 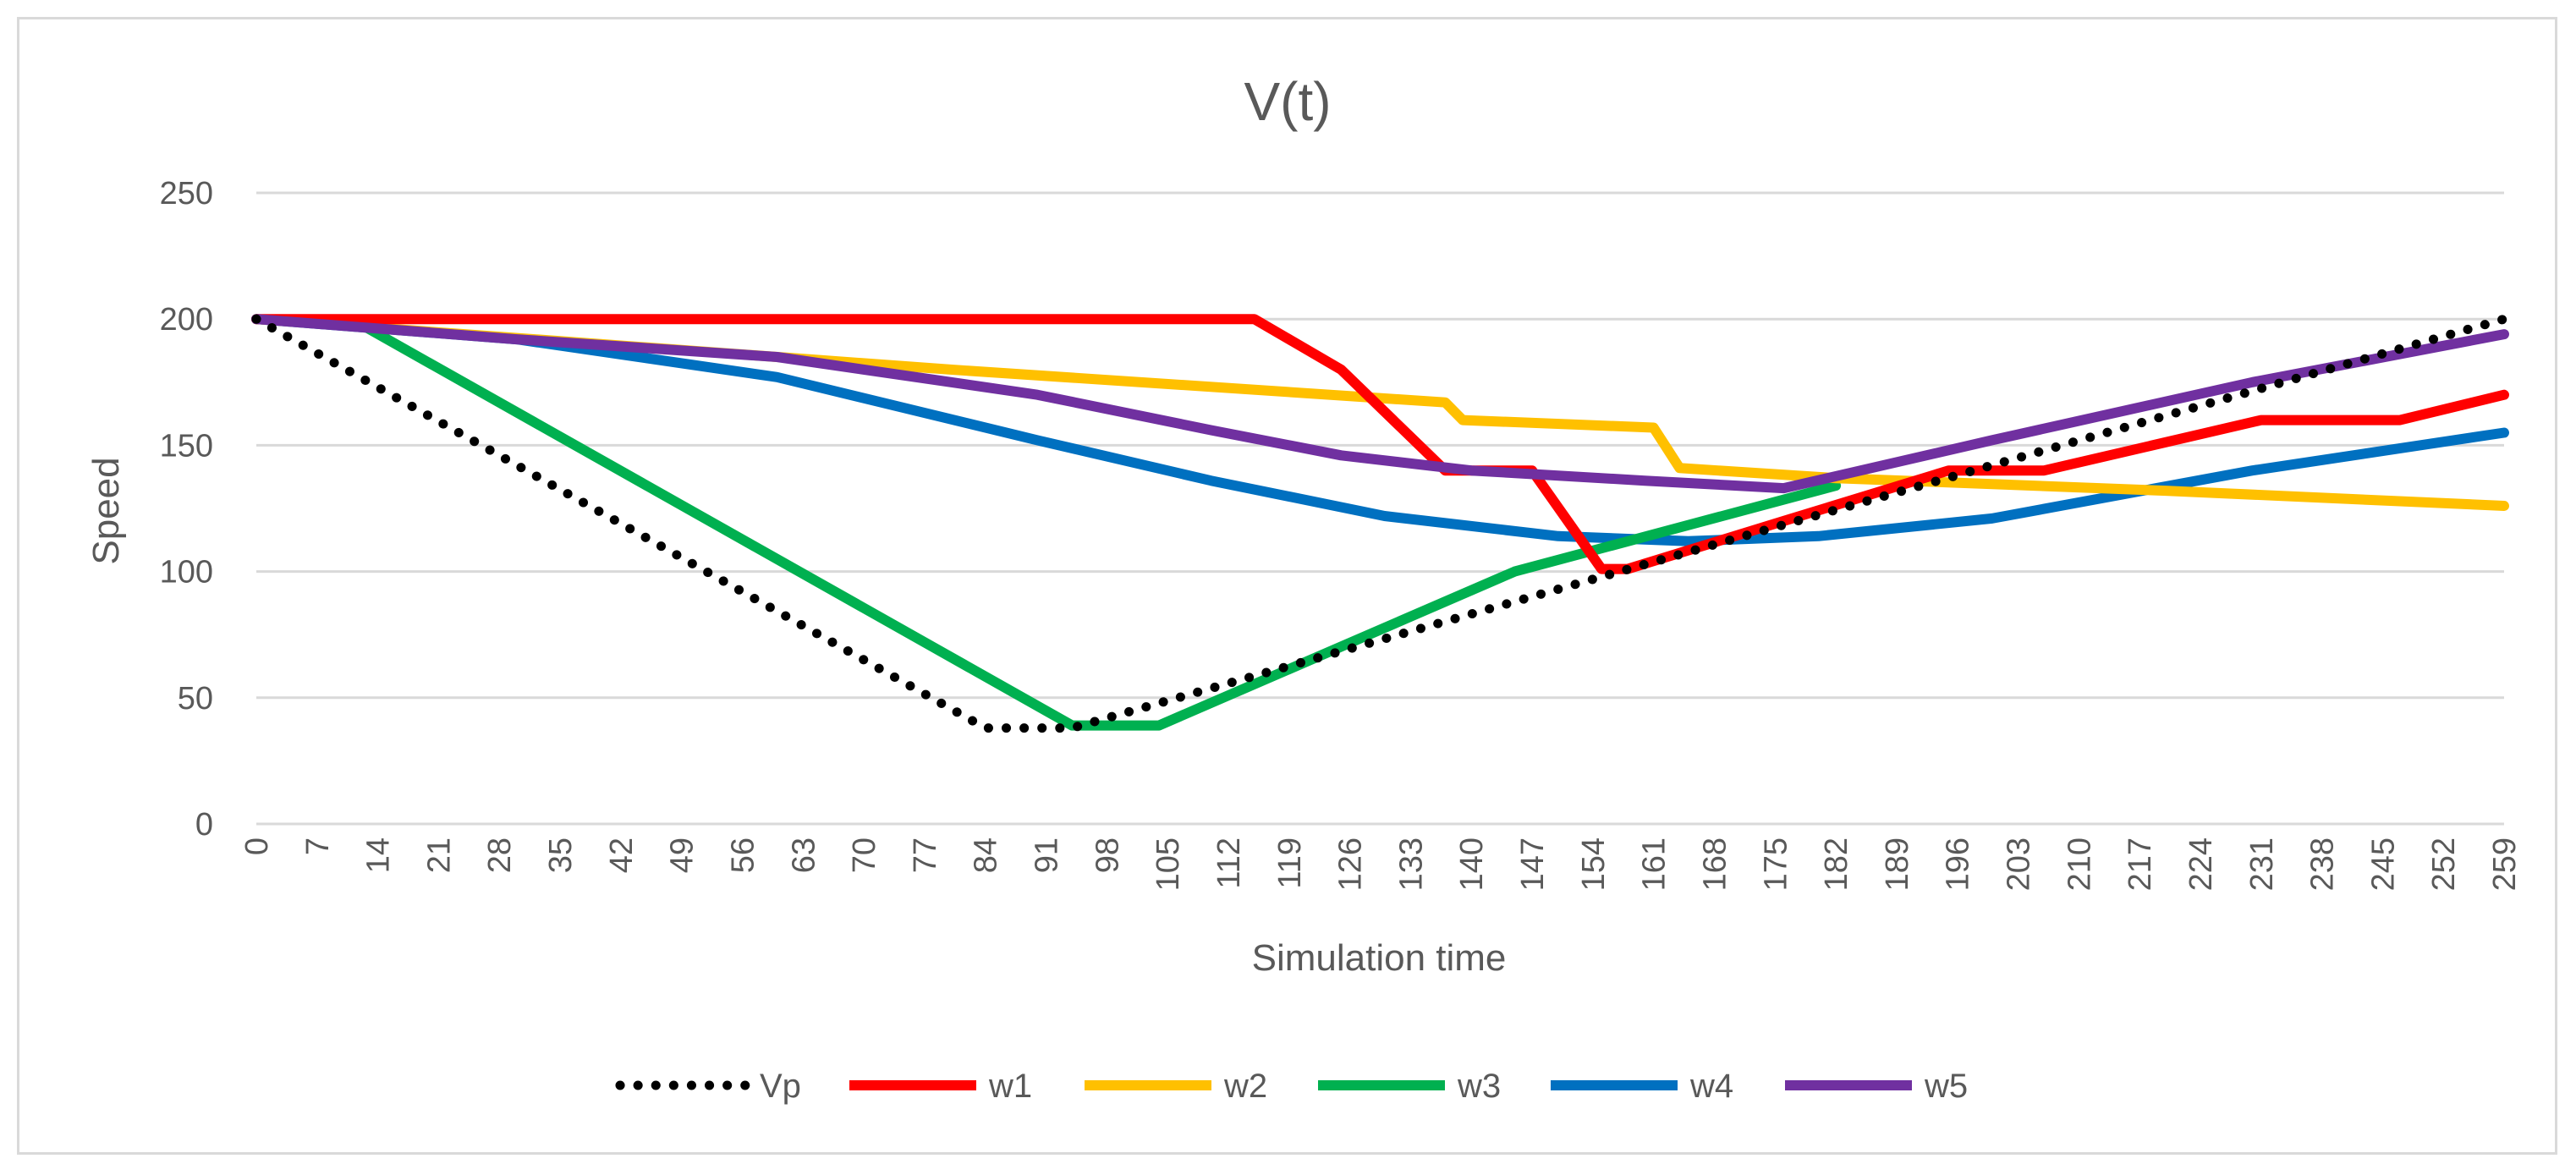 What do you see at coordinates (1479, 1086) in the screenshot?
I see `legend-label-w3: w3` at bounding box center [1479, 1086].